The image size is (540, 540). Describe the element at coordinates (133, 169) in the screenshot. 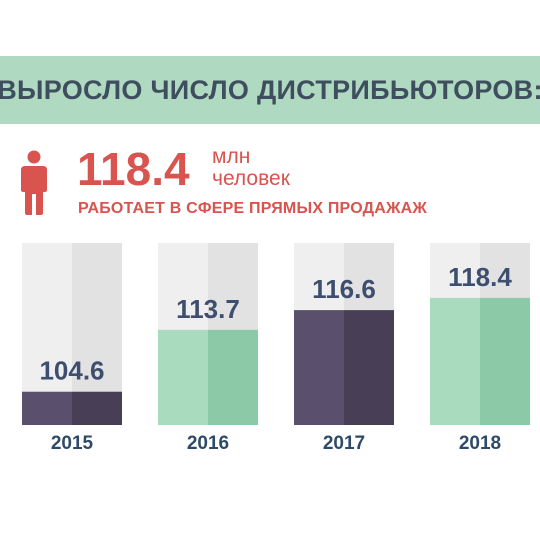

I see `highlight-value: 118.4` at that location.